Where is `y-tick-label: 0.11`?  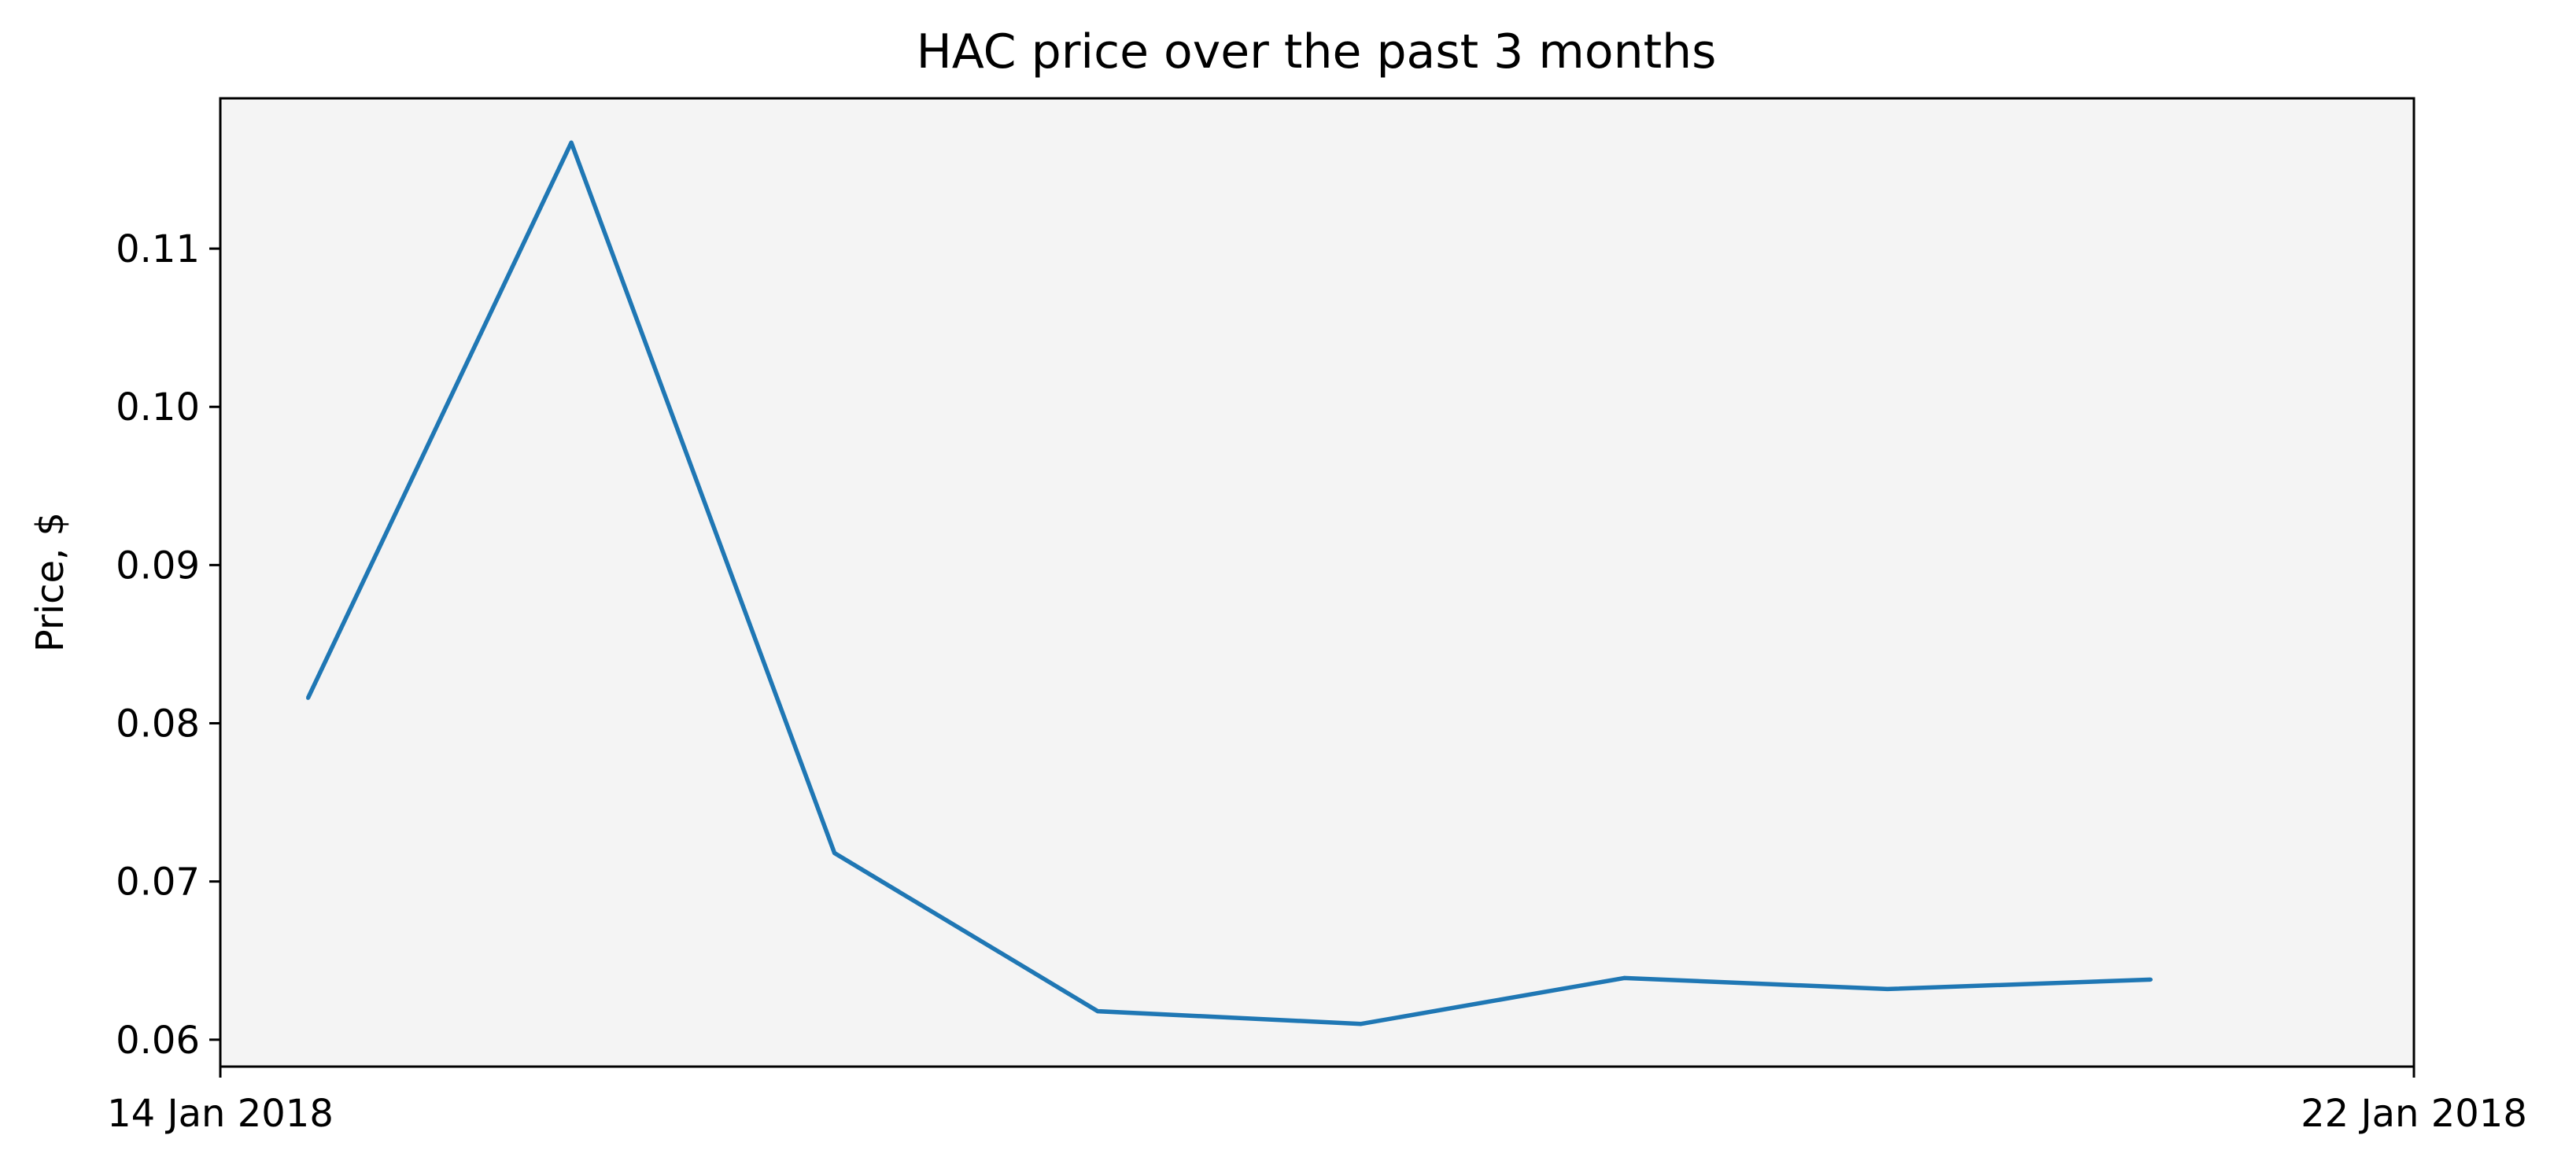
y-tick-label: 0.11 is located at coordinates (158, 249).